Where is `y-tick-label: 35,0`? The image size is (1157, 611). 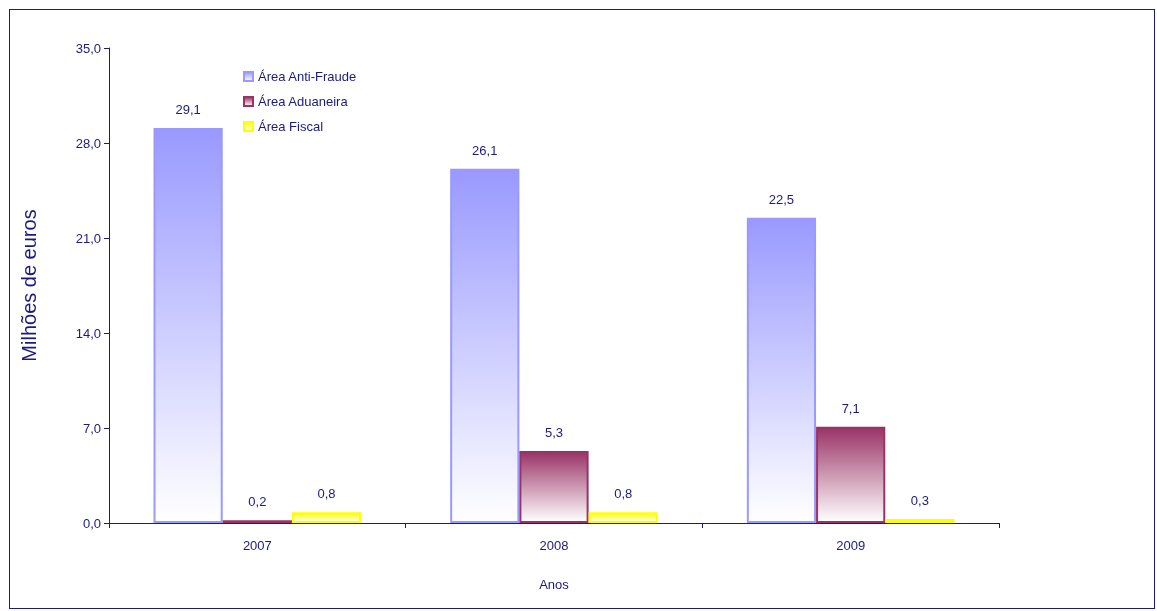
y-tick-label: 35,0 is located at coordinates (88, 48).